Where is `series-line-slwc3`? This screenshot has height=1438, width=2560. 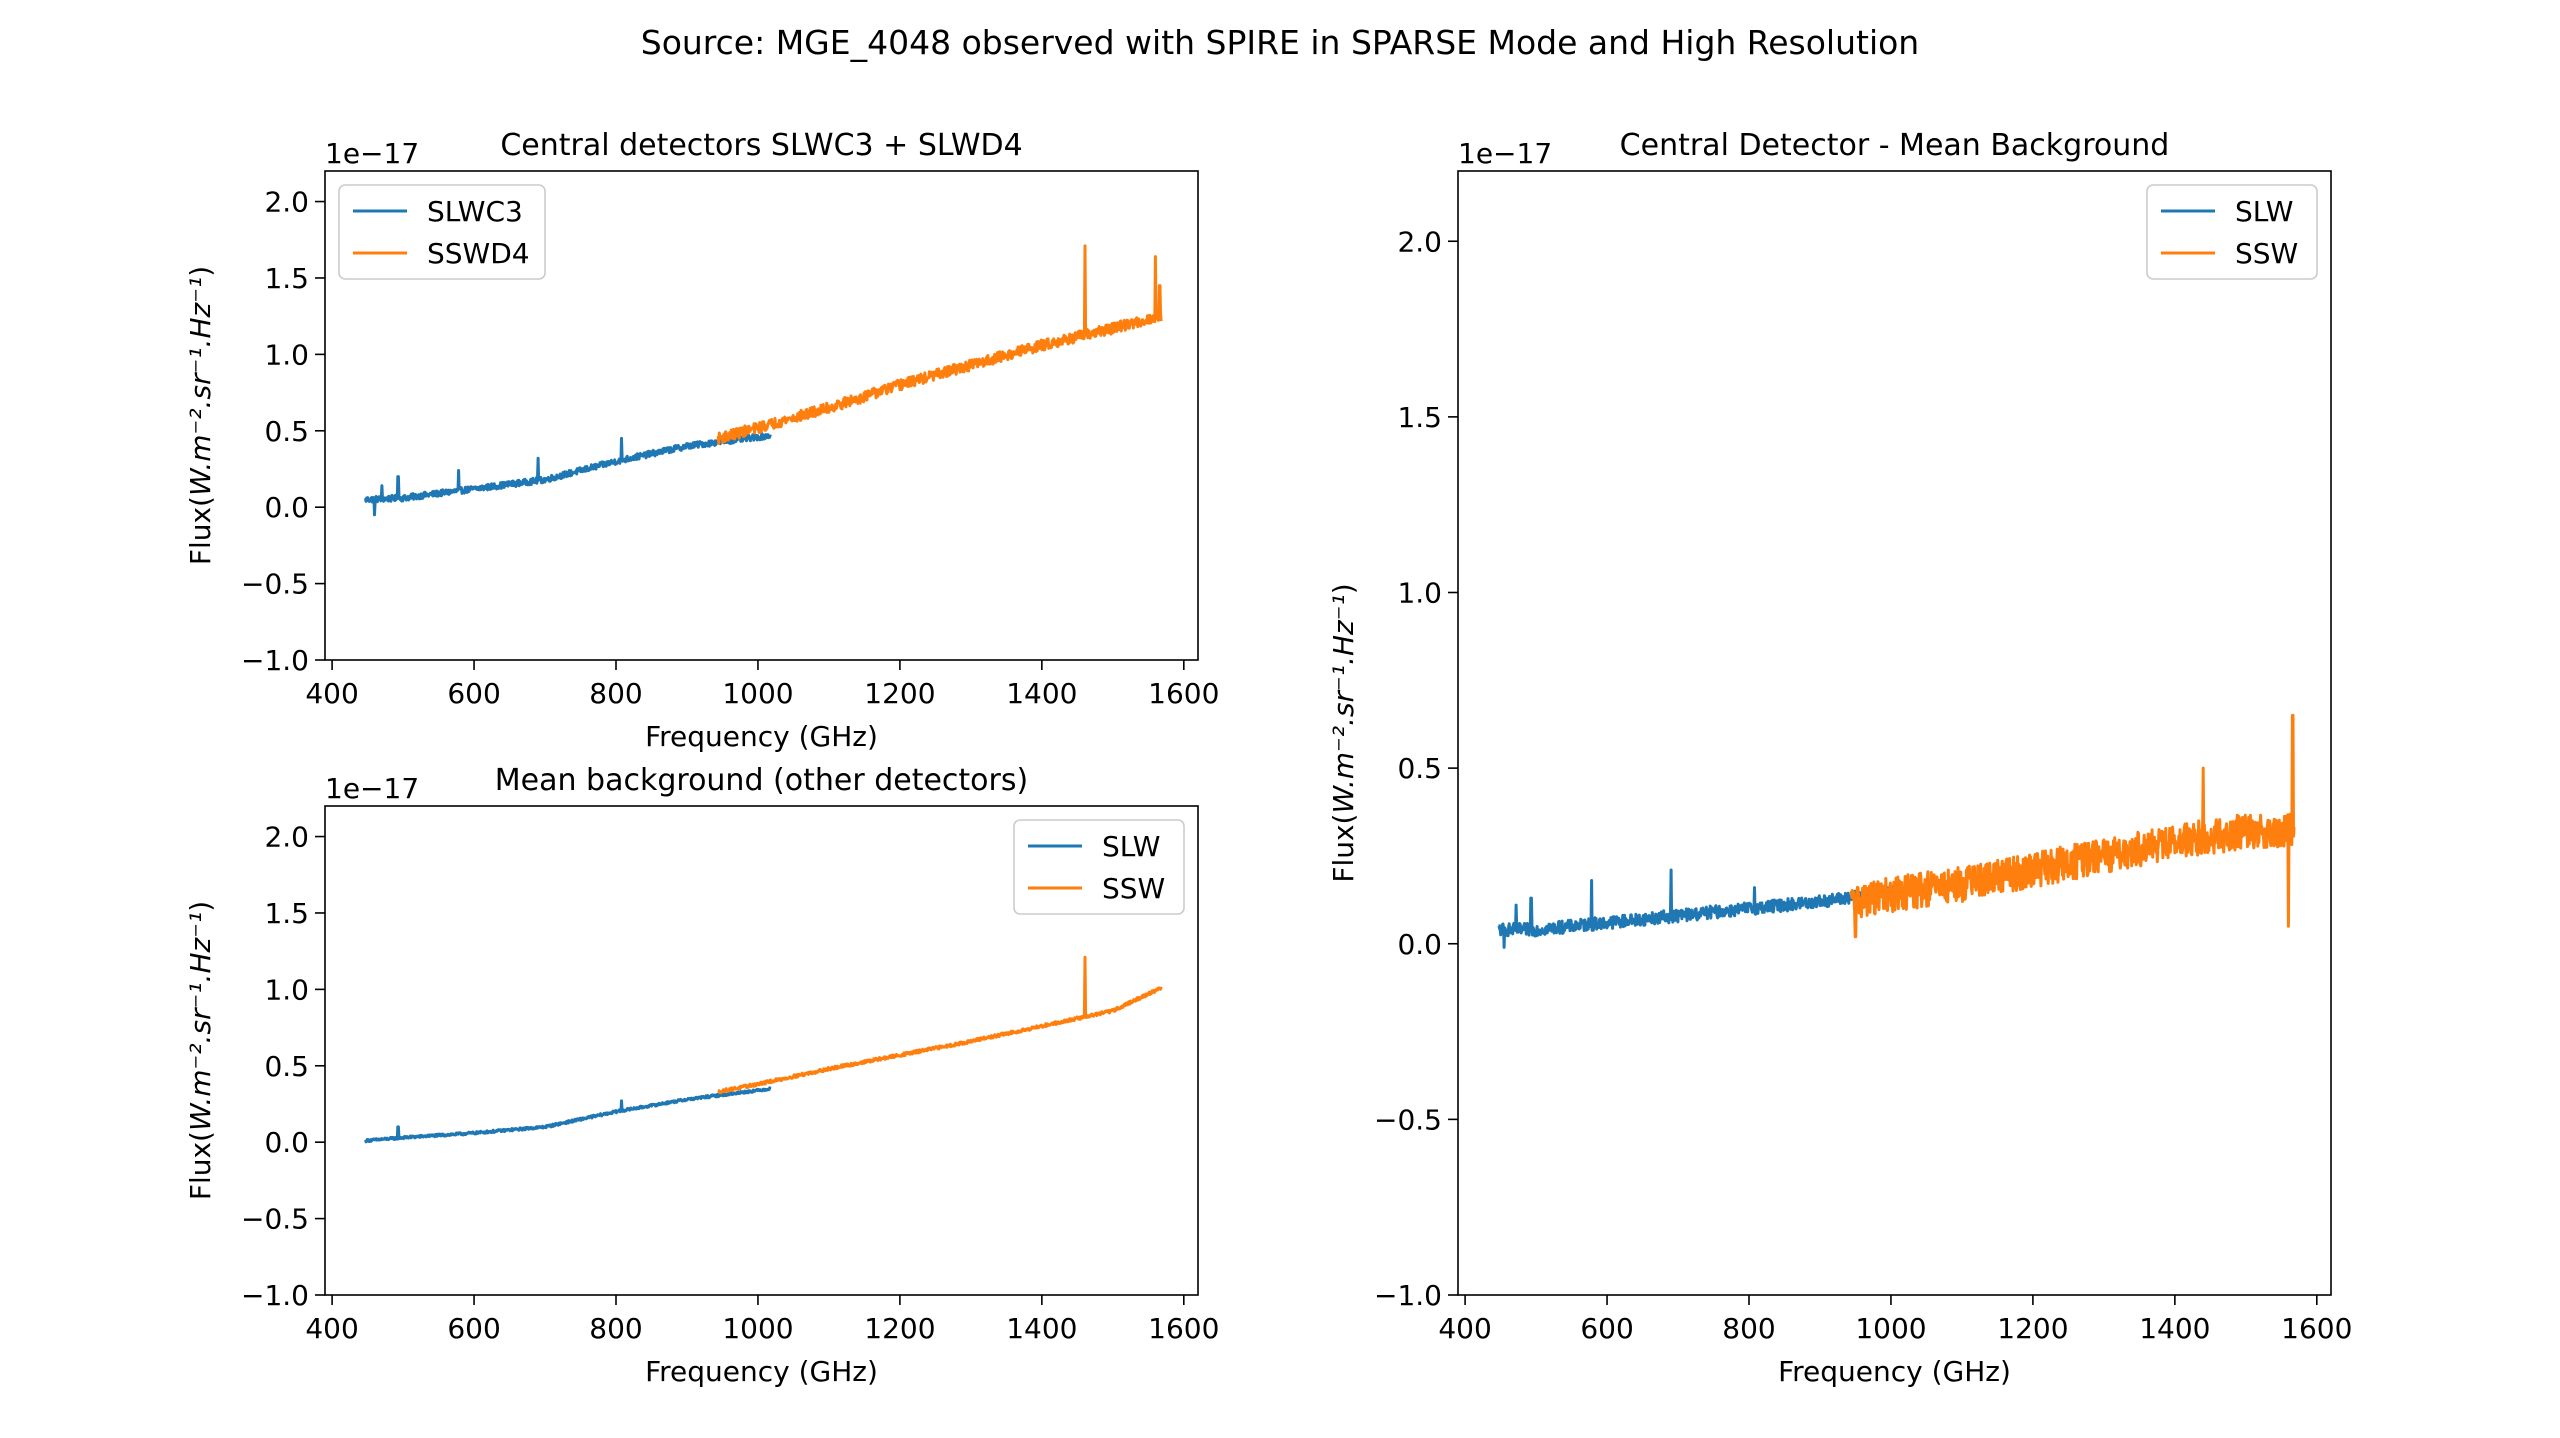
series-line-slwc3 is located at coordinates (568, 474).